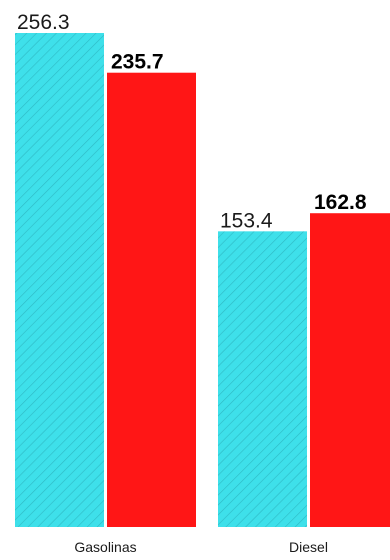 This screenshot has height=560, width=390. Describe the element at coordinates (105, 547) in the screenshot. I see `category-label-gasolinas: Gasolinas` at that location.